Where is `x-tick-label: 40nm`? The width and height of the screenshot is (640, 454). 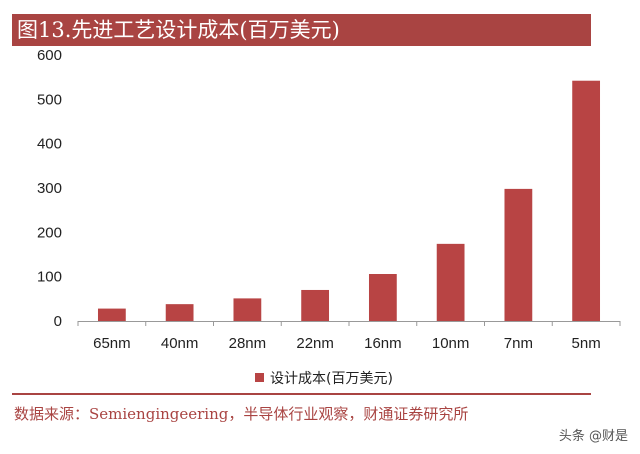
x-tick-label: 40nm is located at coordinates (180, 343).